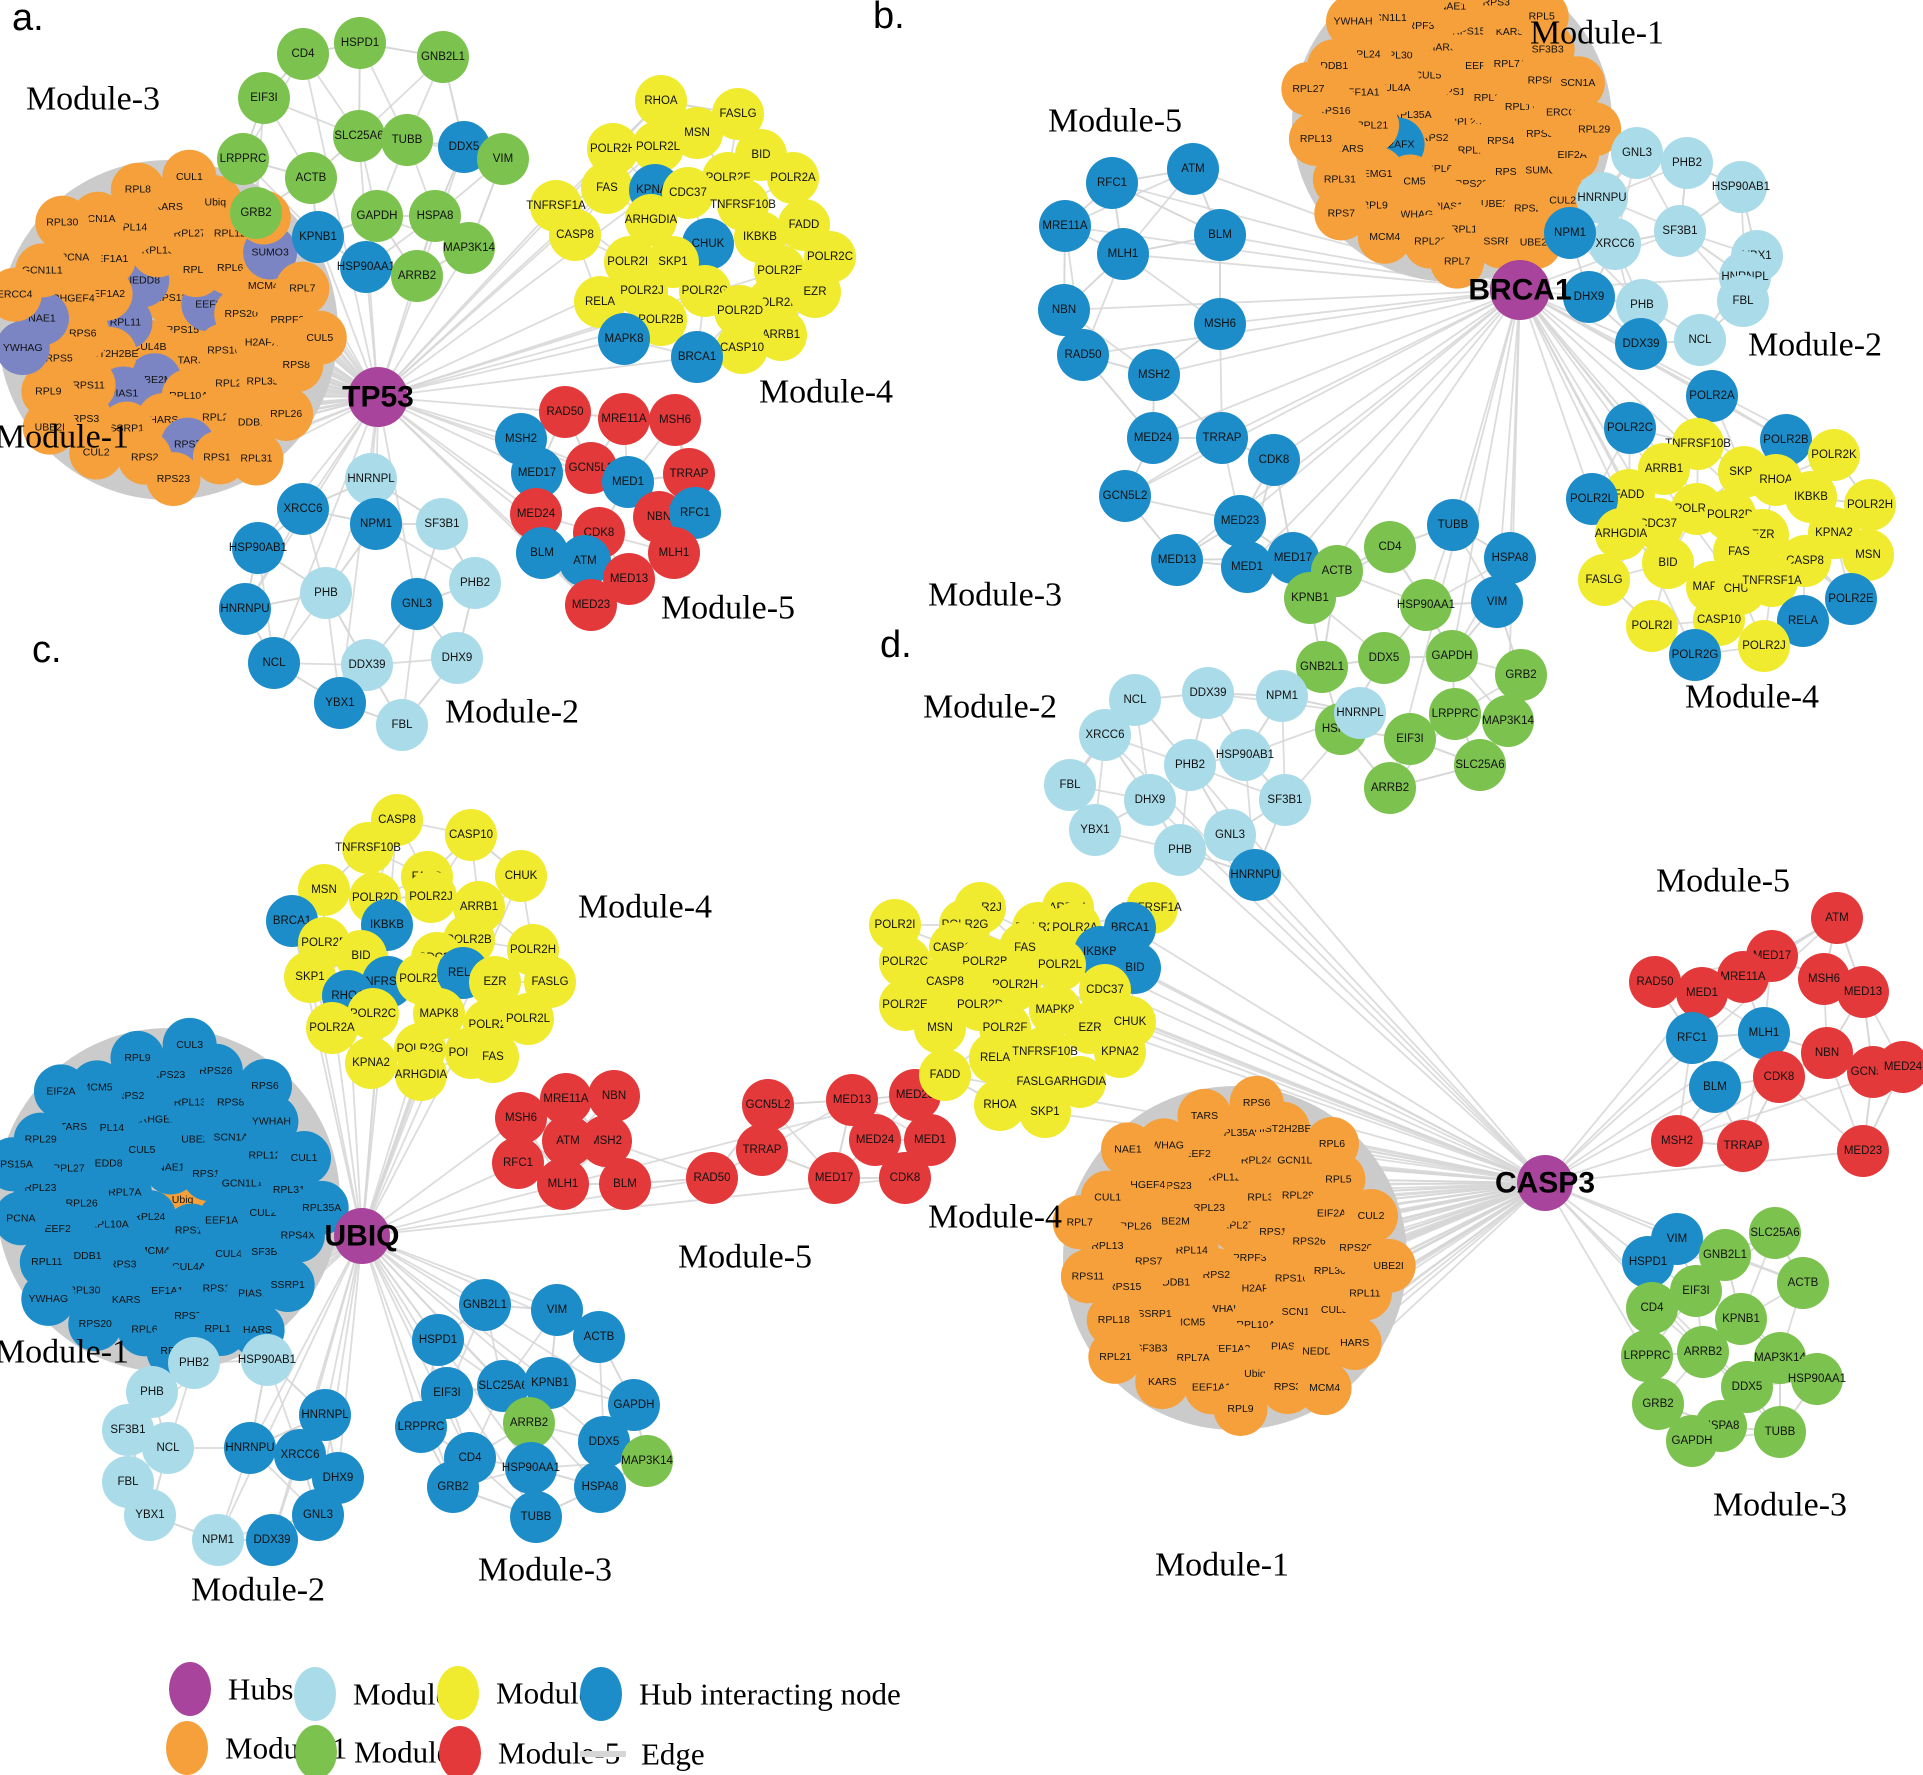 The height and width of the screenshot is (1775, 1923). Describe the element at coordinates (457, 658) in the screenshot. I see `node-DHX9` at that location.